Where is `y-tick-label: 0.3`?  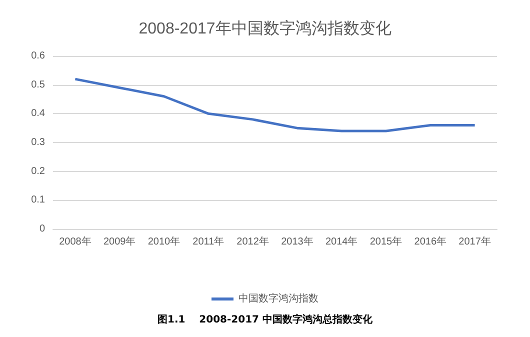
y-tick-label: 0.3 is located at coordinates (38, 142).